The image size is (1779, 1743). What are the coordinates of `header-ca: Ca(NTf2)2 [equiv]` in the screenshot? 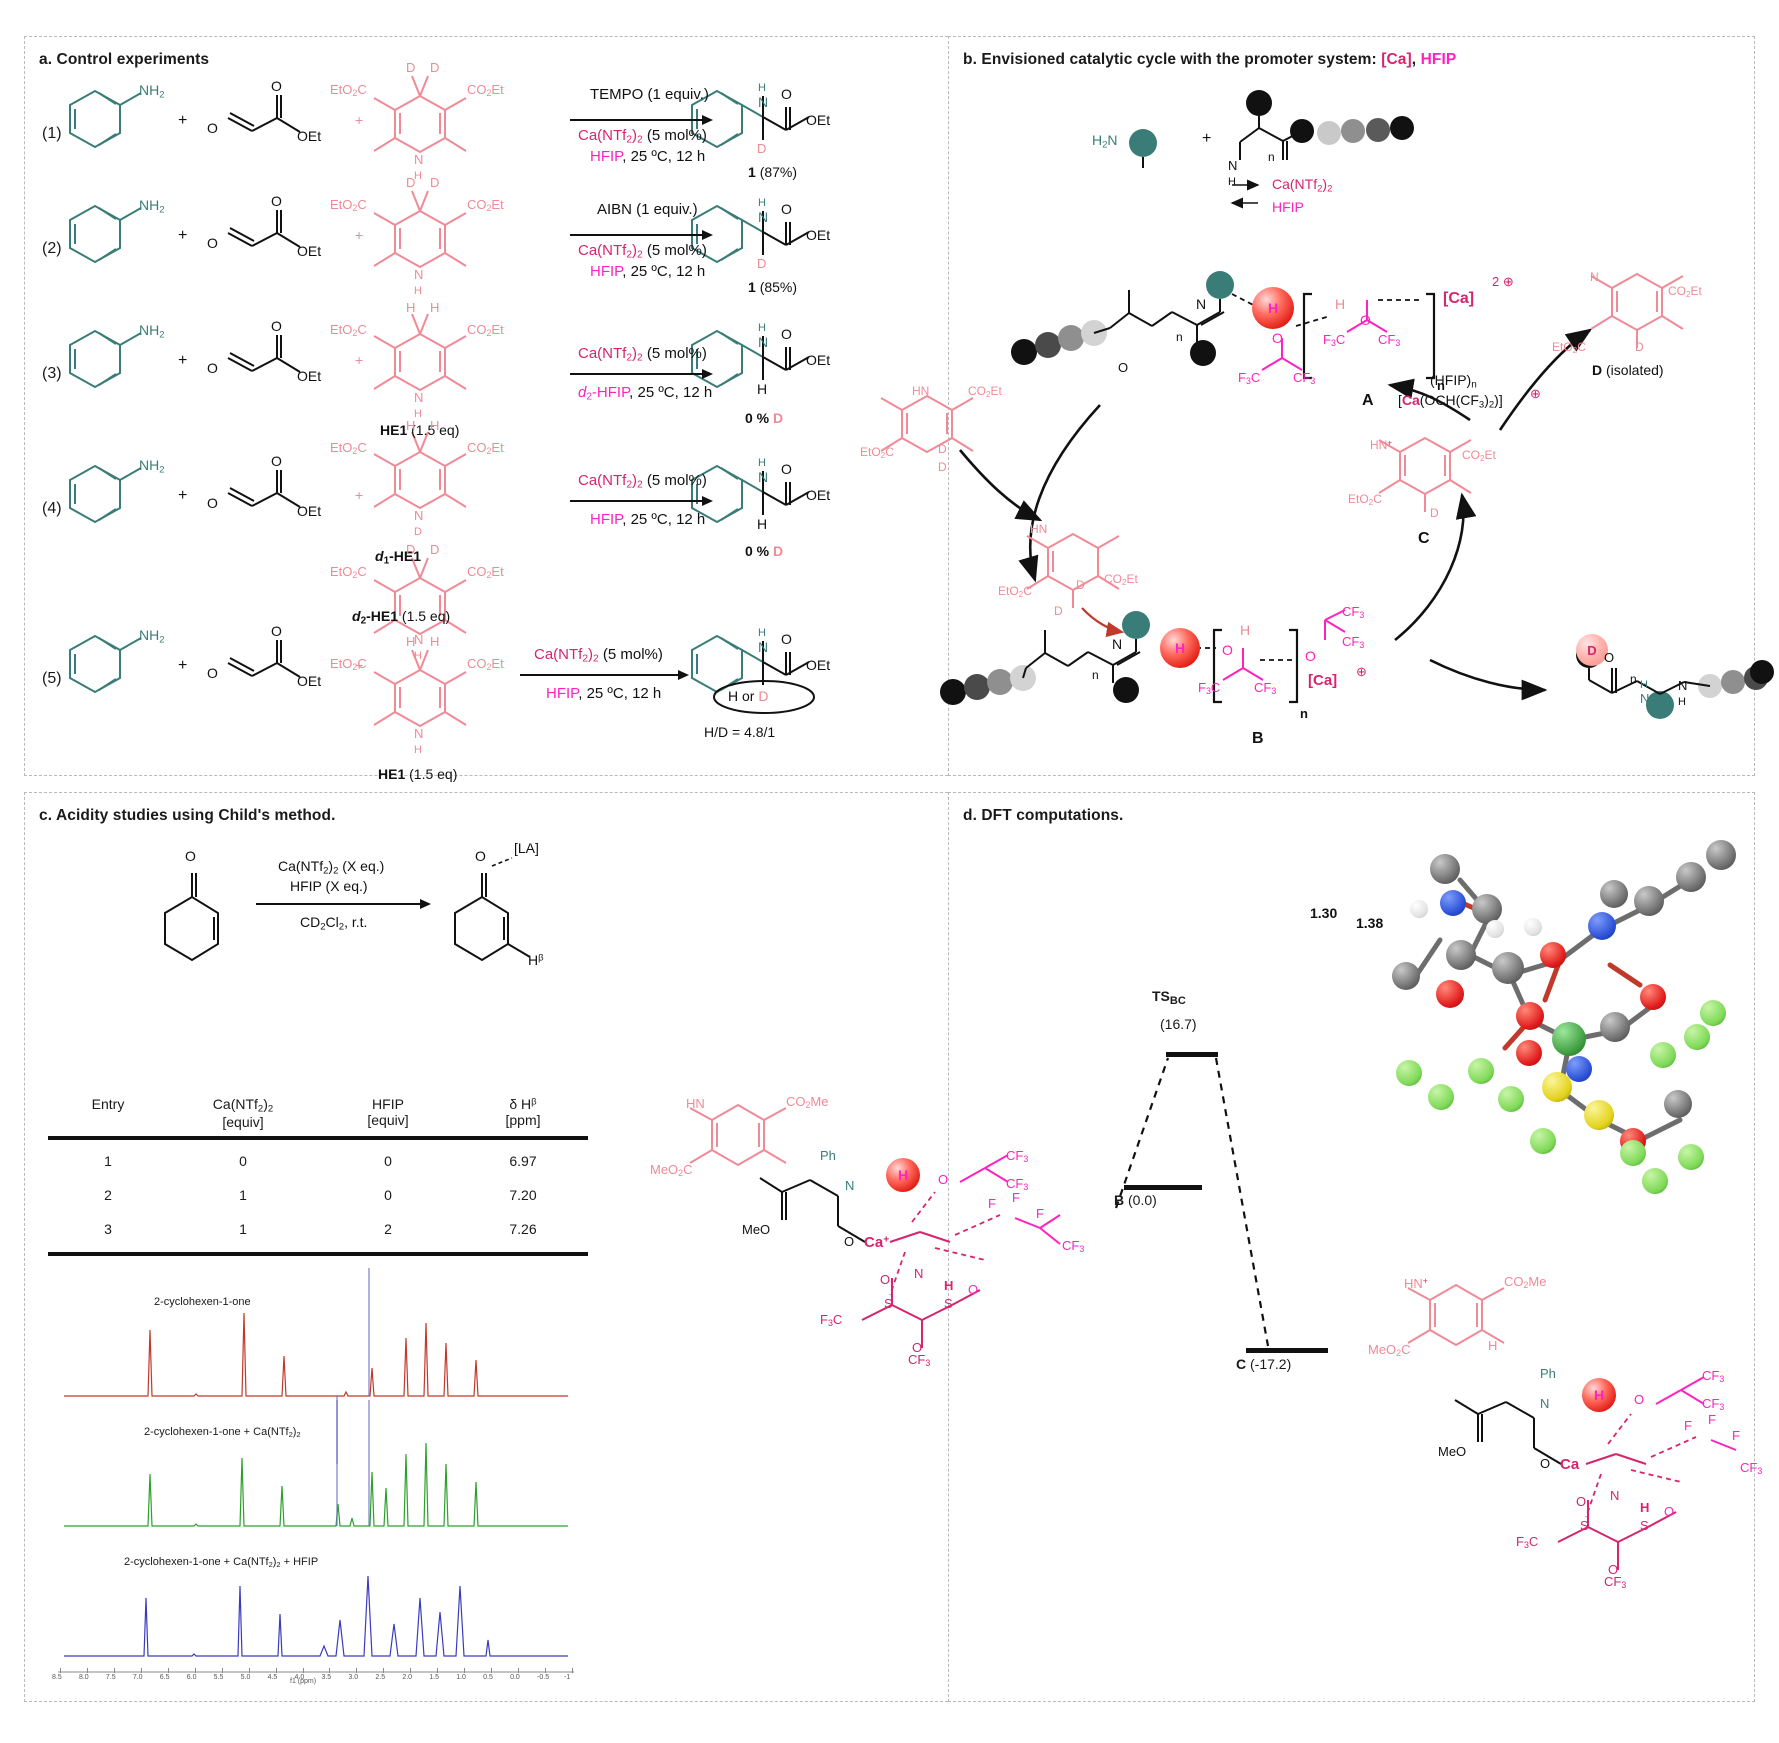 It's located at (243, 1113).